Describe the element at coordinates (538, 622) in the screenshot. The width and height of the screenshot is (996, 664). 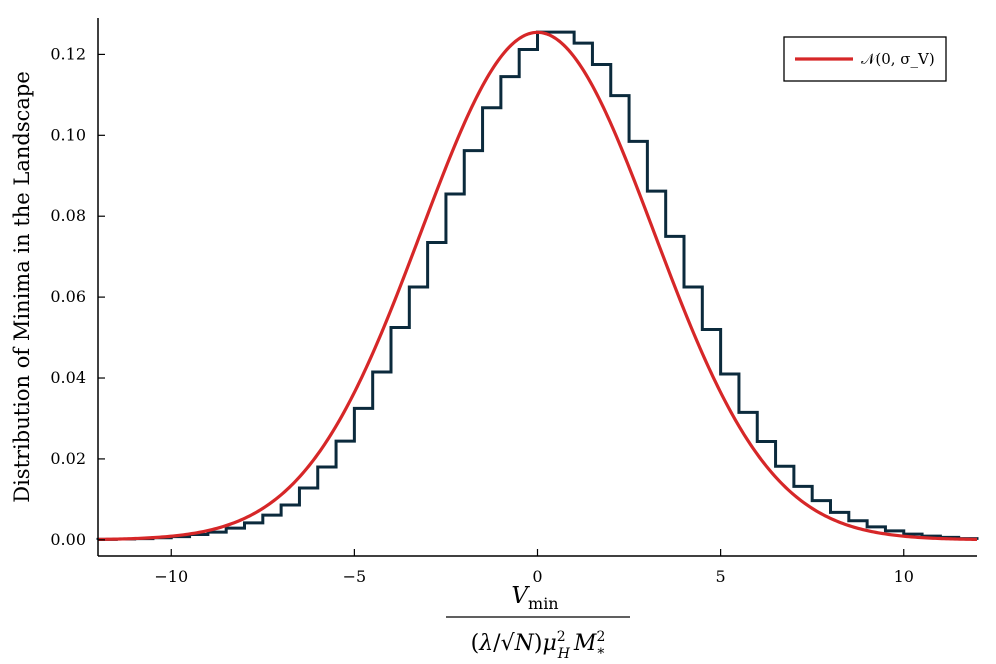
I see `x-axis-label: Vmin (λ/√N)μ2 H M2 *` at that location.